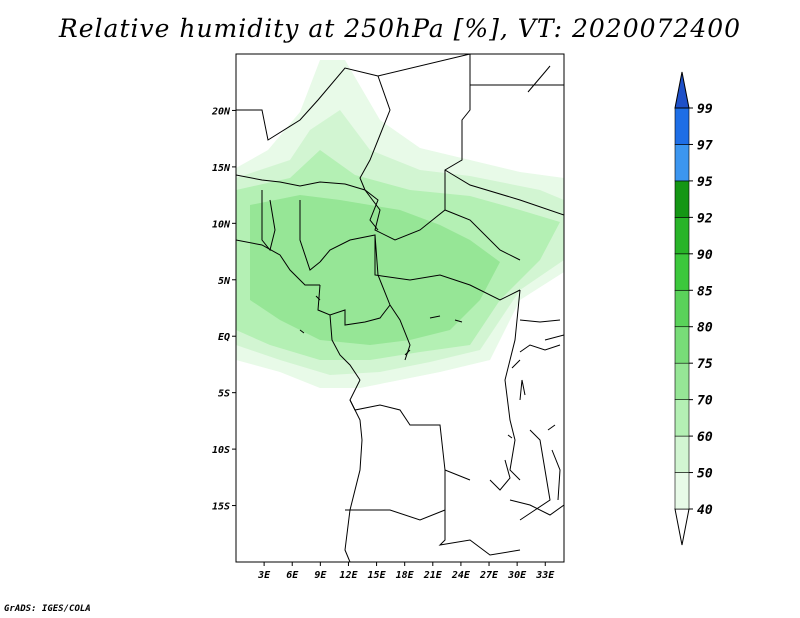 Image resolution: width=800 pixels, height=618 pixels. I want to click on lon-tick-label: 21E, so click(433, 575).